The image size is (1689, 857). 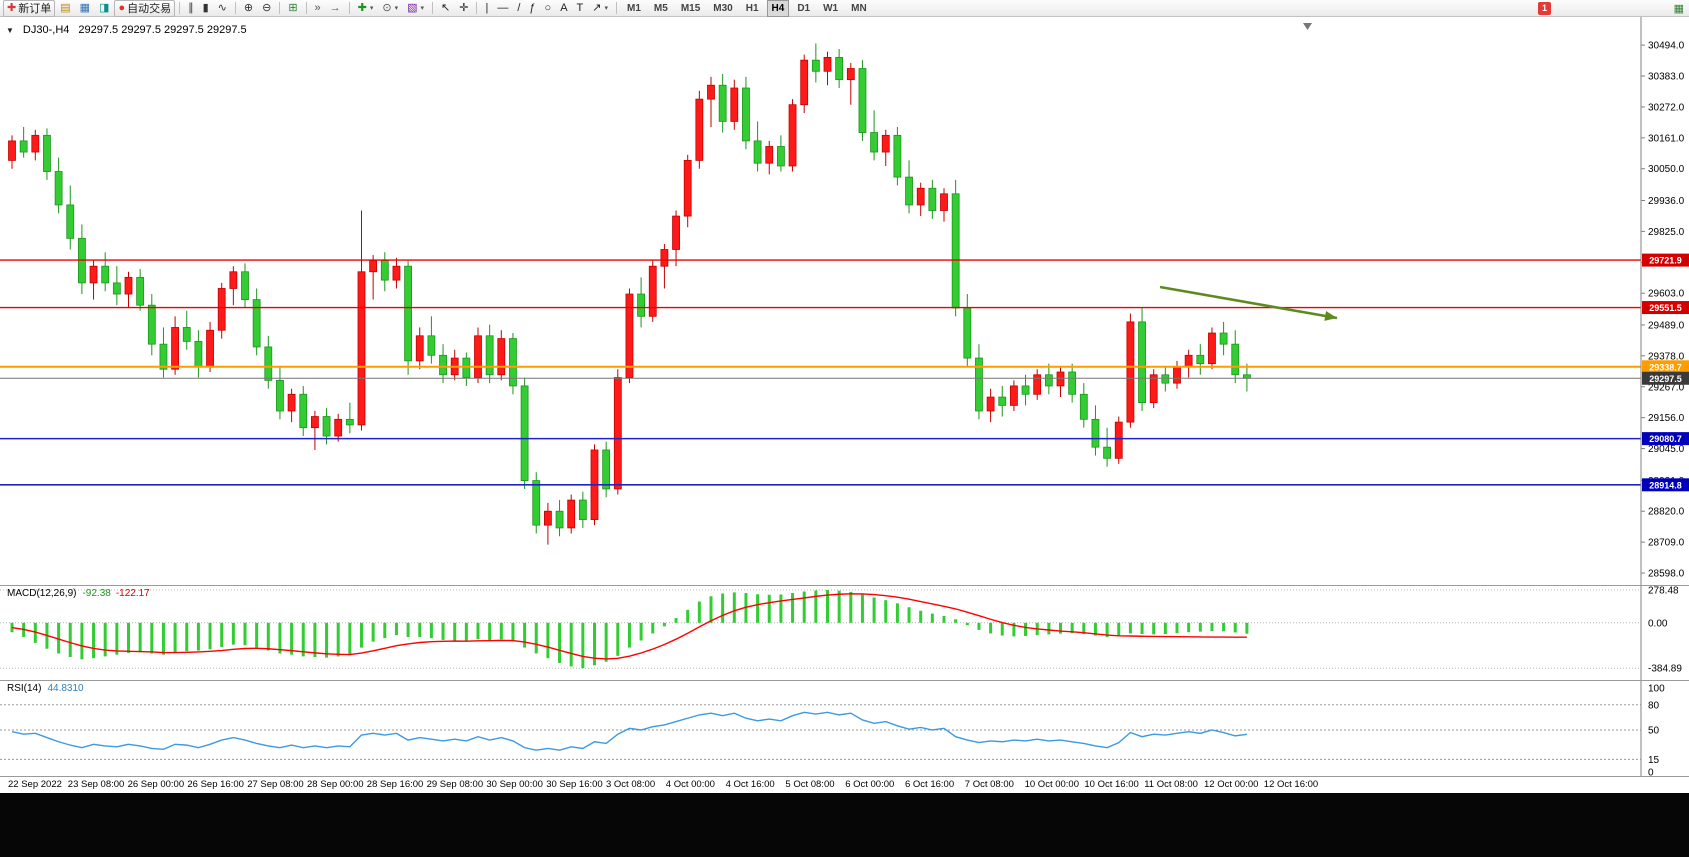 What do you see at coordinates (85, 8) in the screenshot?
I see `data-window-icon: ▦` at bounding box center [85, 8].